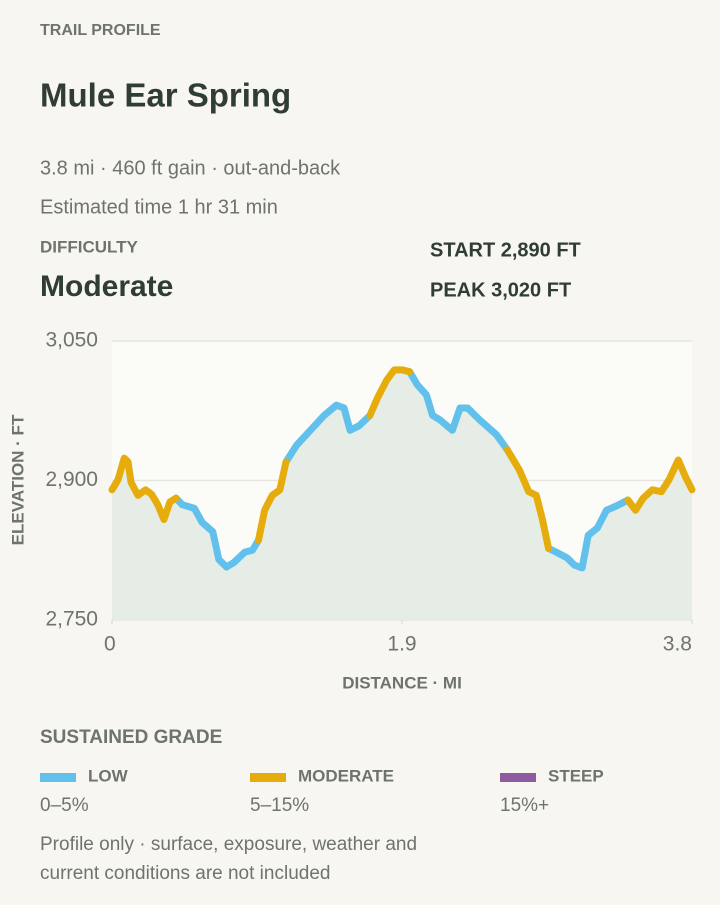 This screenshot has height=905, width=720. I want to click on trail-title: Mule Ear Spring, so click(165, 95).